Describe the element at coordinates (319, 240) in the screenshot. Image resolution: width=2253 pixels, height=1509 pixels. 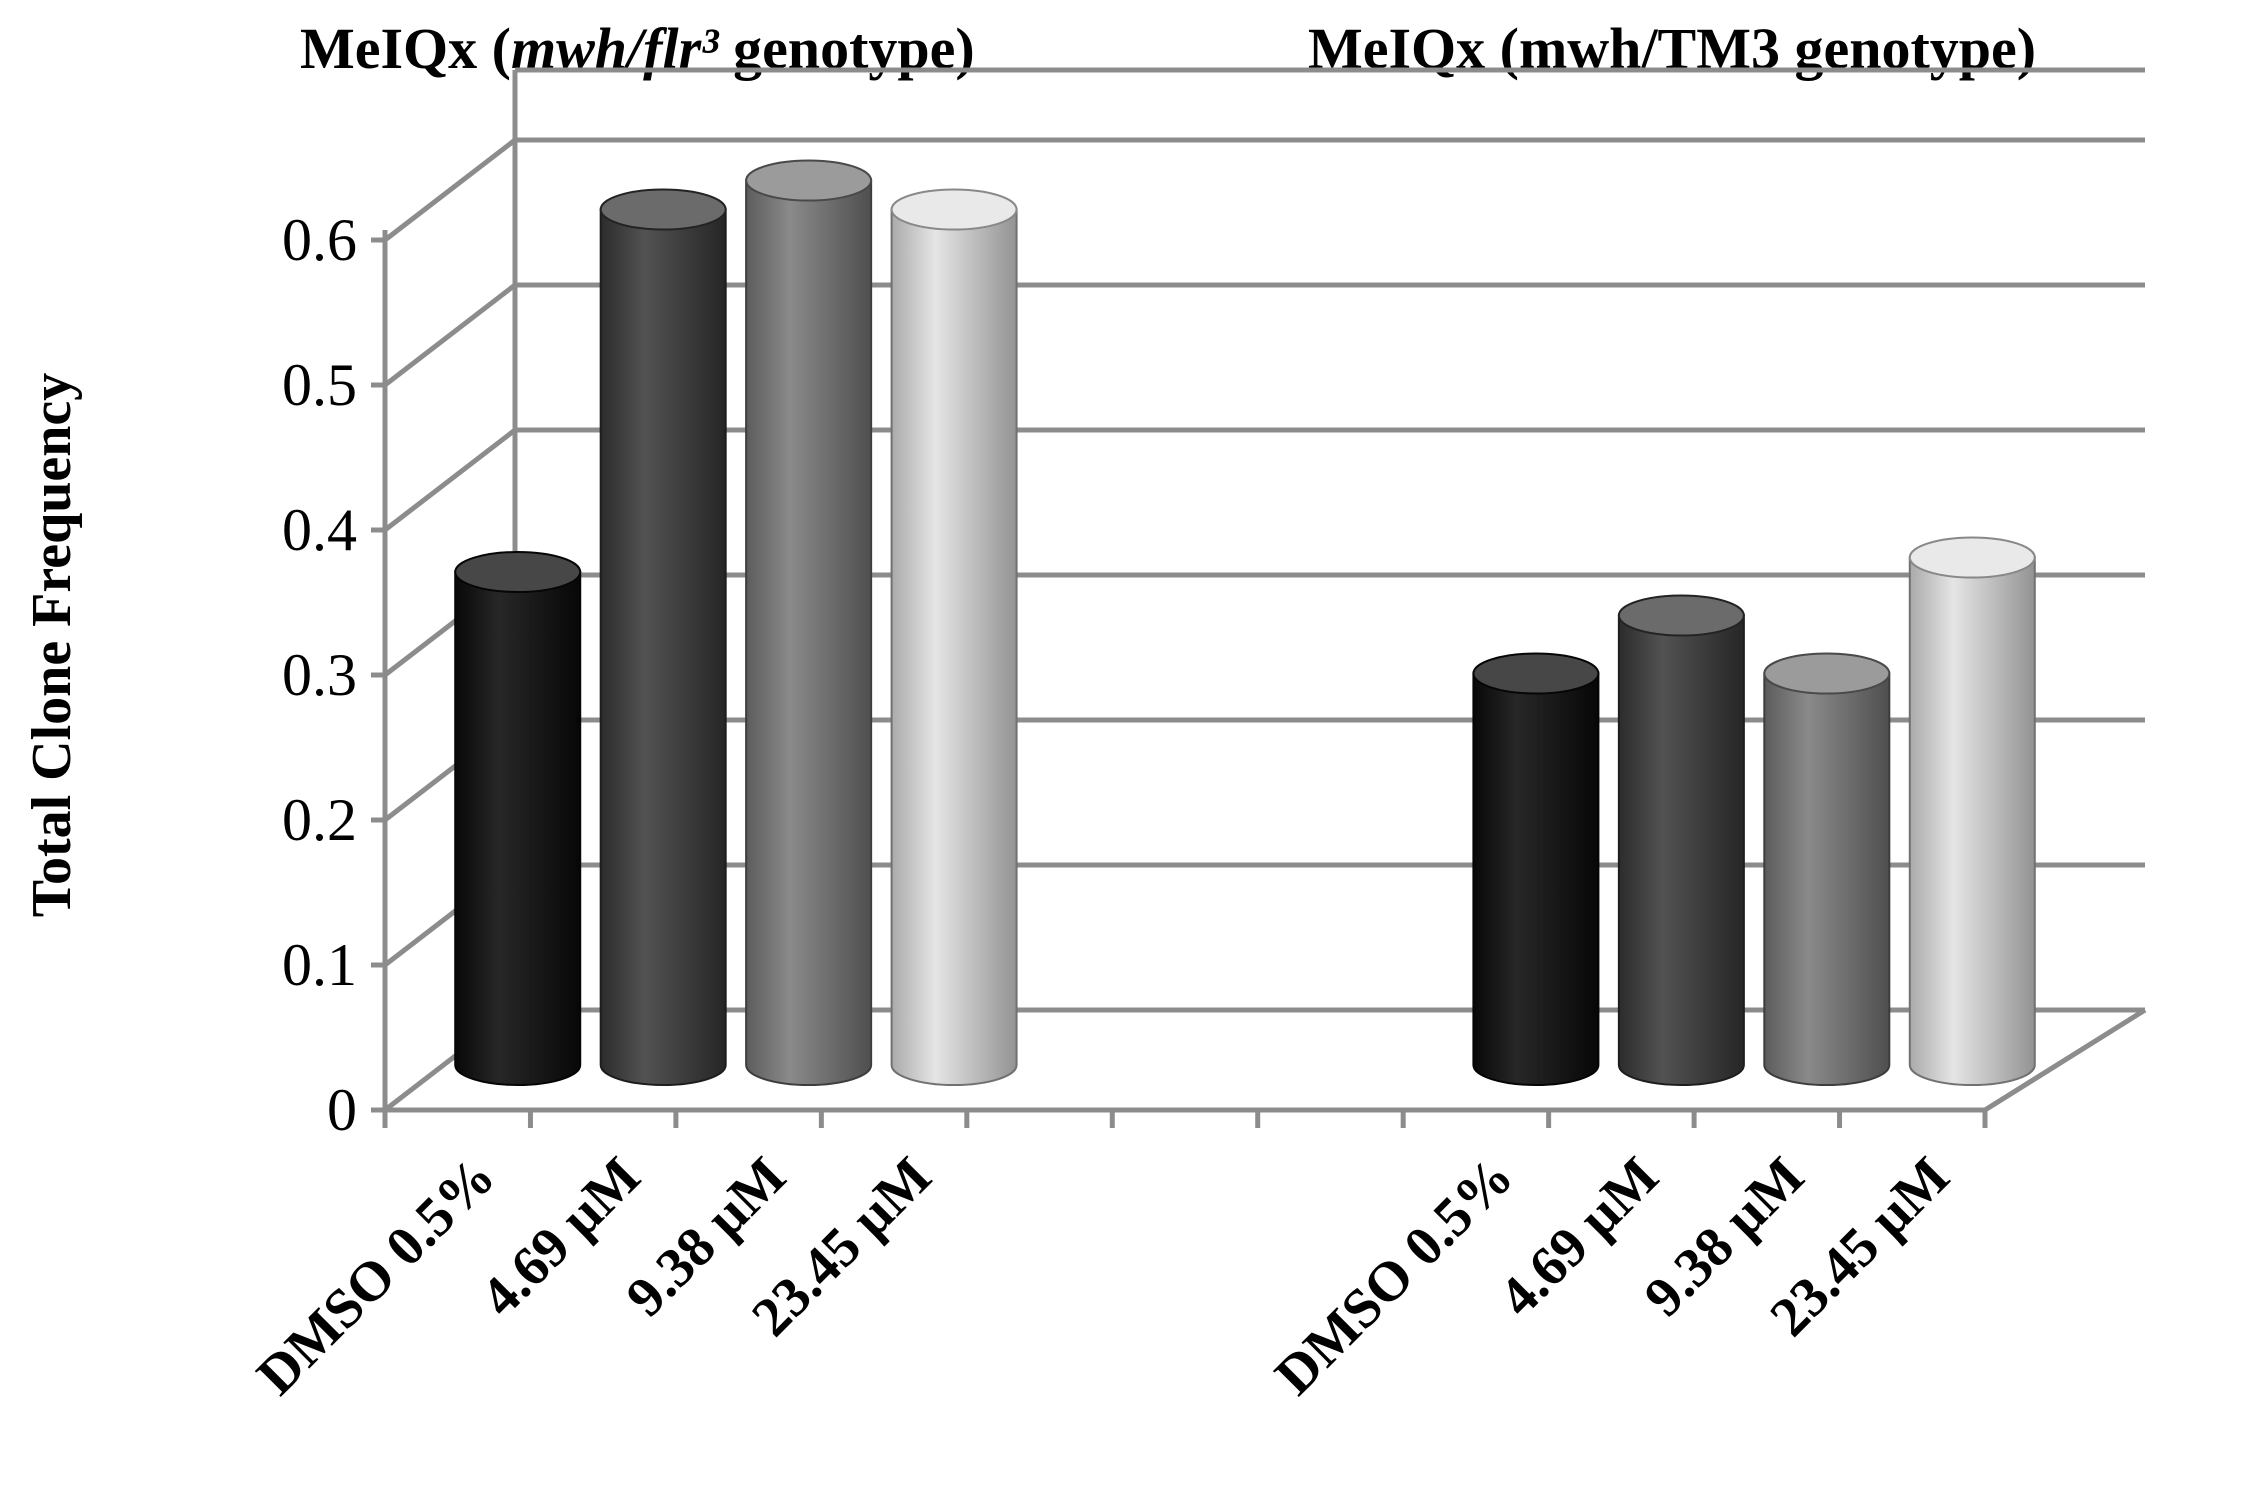
I see `y-tick-label: 0.6` at that location.